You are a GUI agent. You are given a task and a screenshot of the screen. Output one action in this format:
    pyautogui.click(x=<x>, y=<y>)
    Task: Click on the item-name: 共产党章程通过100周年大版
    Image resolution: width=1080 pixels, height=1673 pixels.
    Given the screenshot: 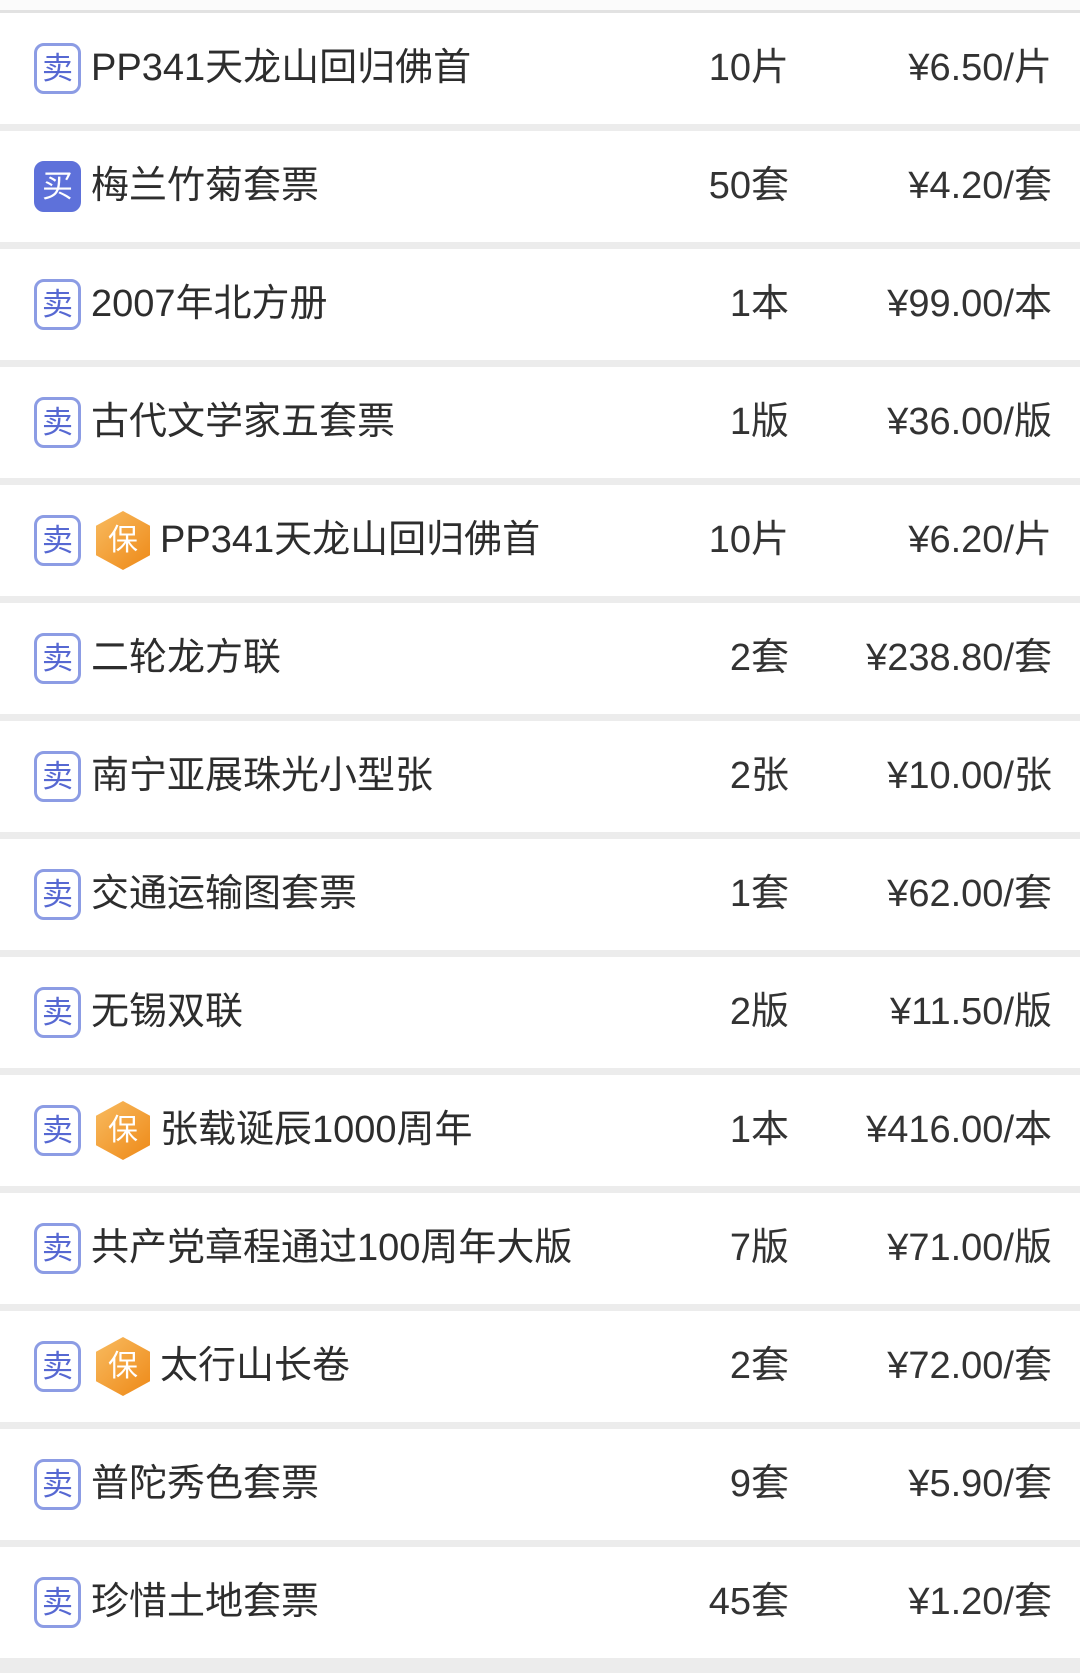 What is the action you would take?
    pyautogui.click(x=332, y=1247)
    